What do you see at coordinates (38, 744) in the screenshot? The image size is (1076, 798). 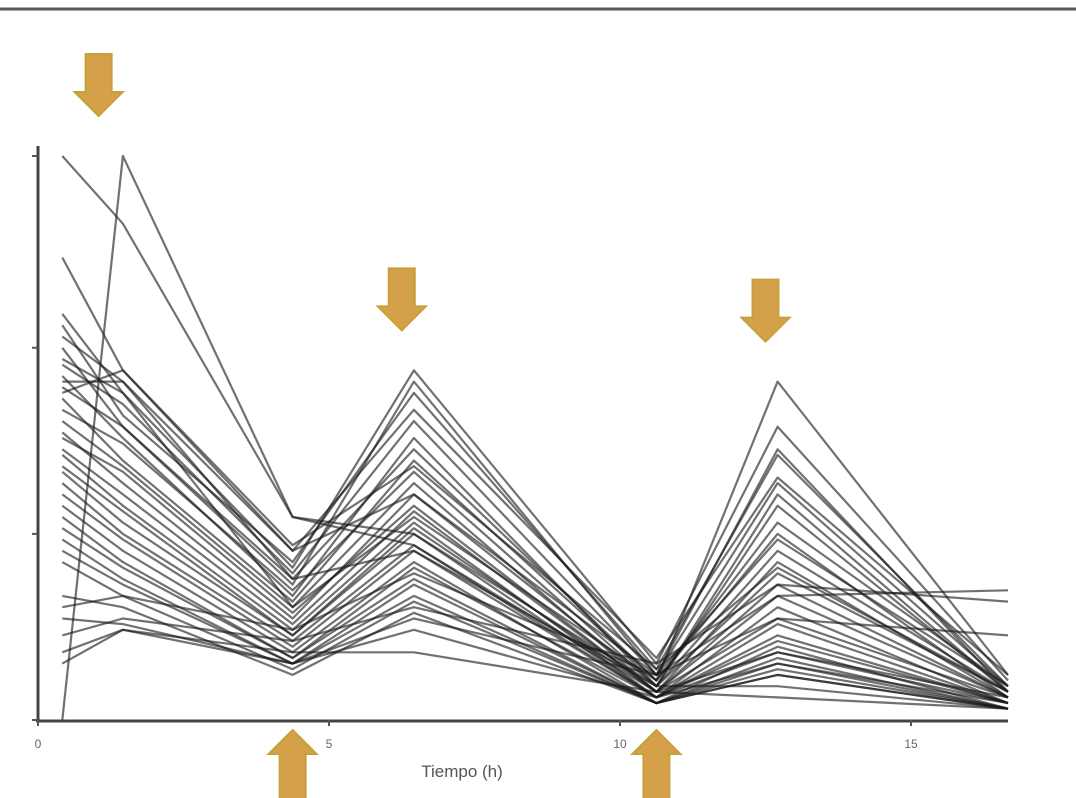 I see `x-tick-label: 0` at bounding box center [38, 744].